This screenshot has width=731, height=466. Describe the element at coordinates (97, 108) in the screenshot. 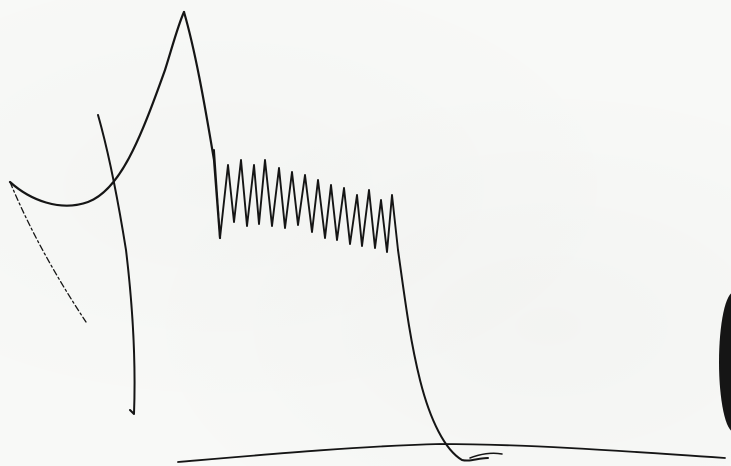

I see `signature-stroke-left-loop` at that location.